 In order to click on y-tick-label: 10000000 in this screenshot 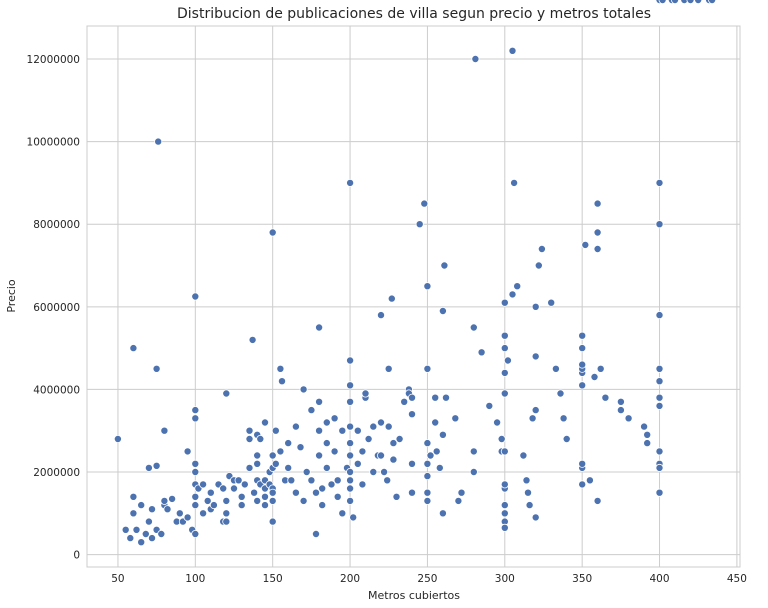, I will do `click(53, 143)`.